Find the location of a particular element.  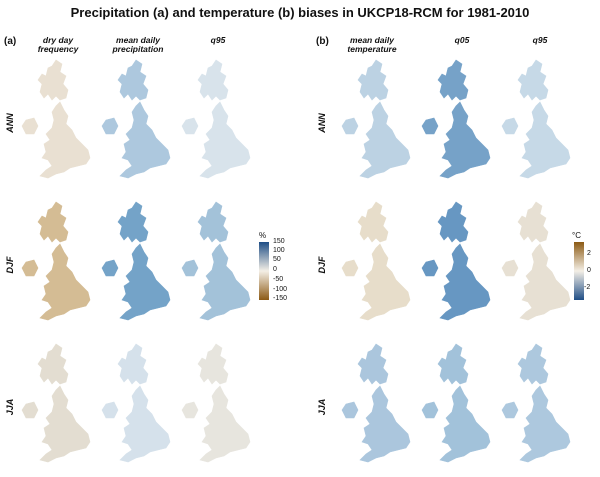

panel-label-b: (b) is located at coordinates (322, 41).